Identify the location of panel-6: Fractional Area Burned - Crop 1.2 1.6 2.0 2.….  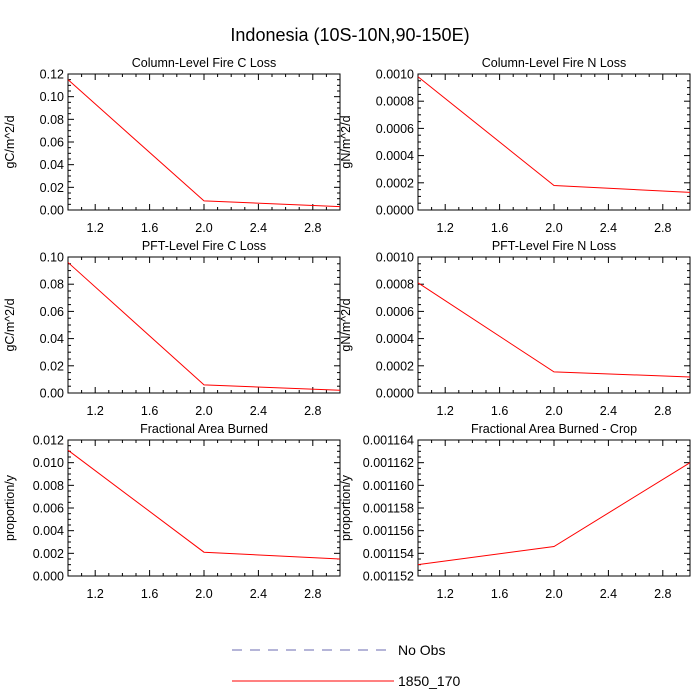
(515, 511).